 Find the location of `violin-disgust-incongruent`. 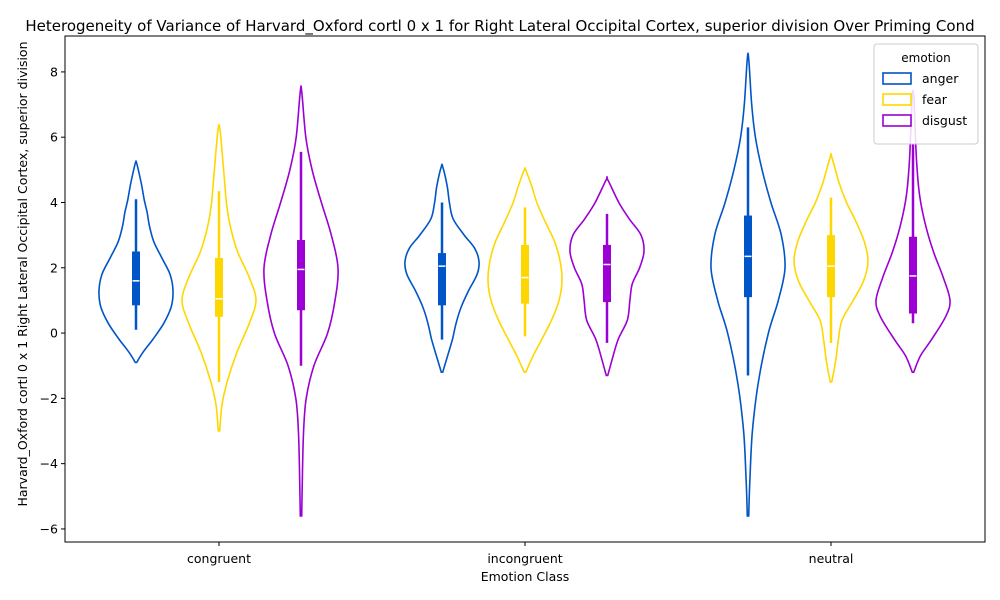

violin-disgust-incongruent is located at coordinates (607, 276).